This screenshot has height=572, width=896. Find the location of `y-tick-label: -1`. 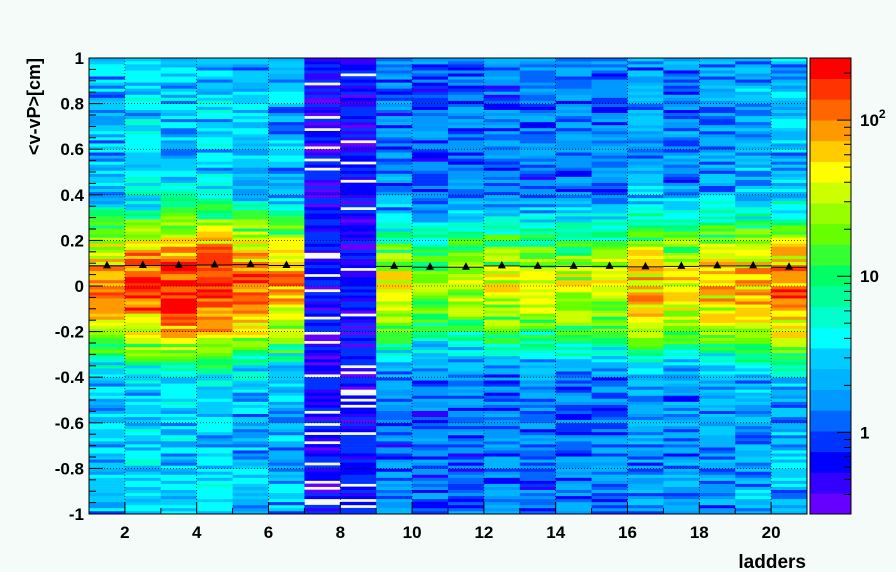

y-tick-label: -1 is located at coordinates (76, 514).